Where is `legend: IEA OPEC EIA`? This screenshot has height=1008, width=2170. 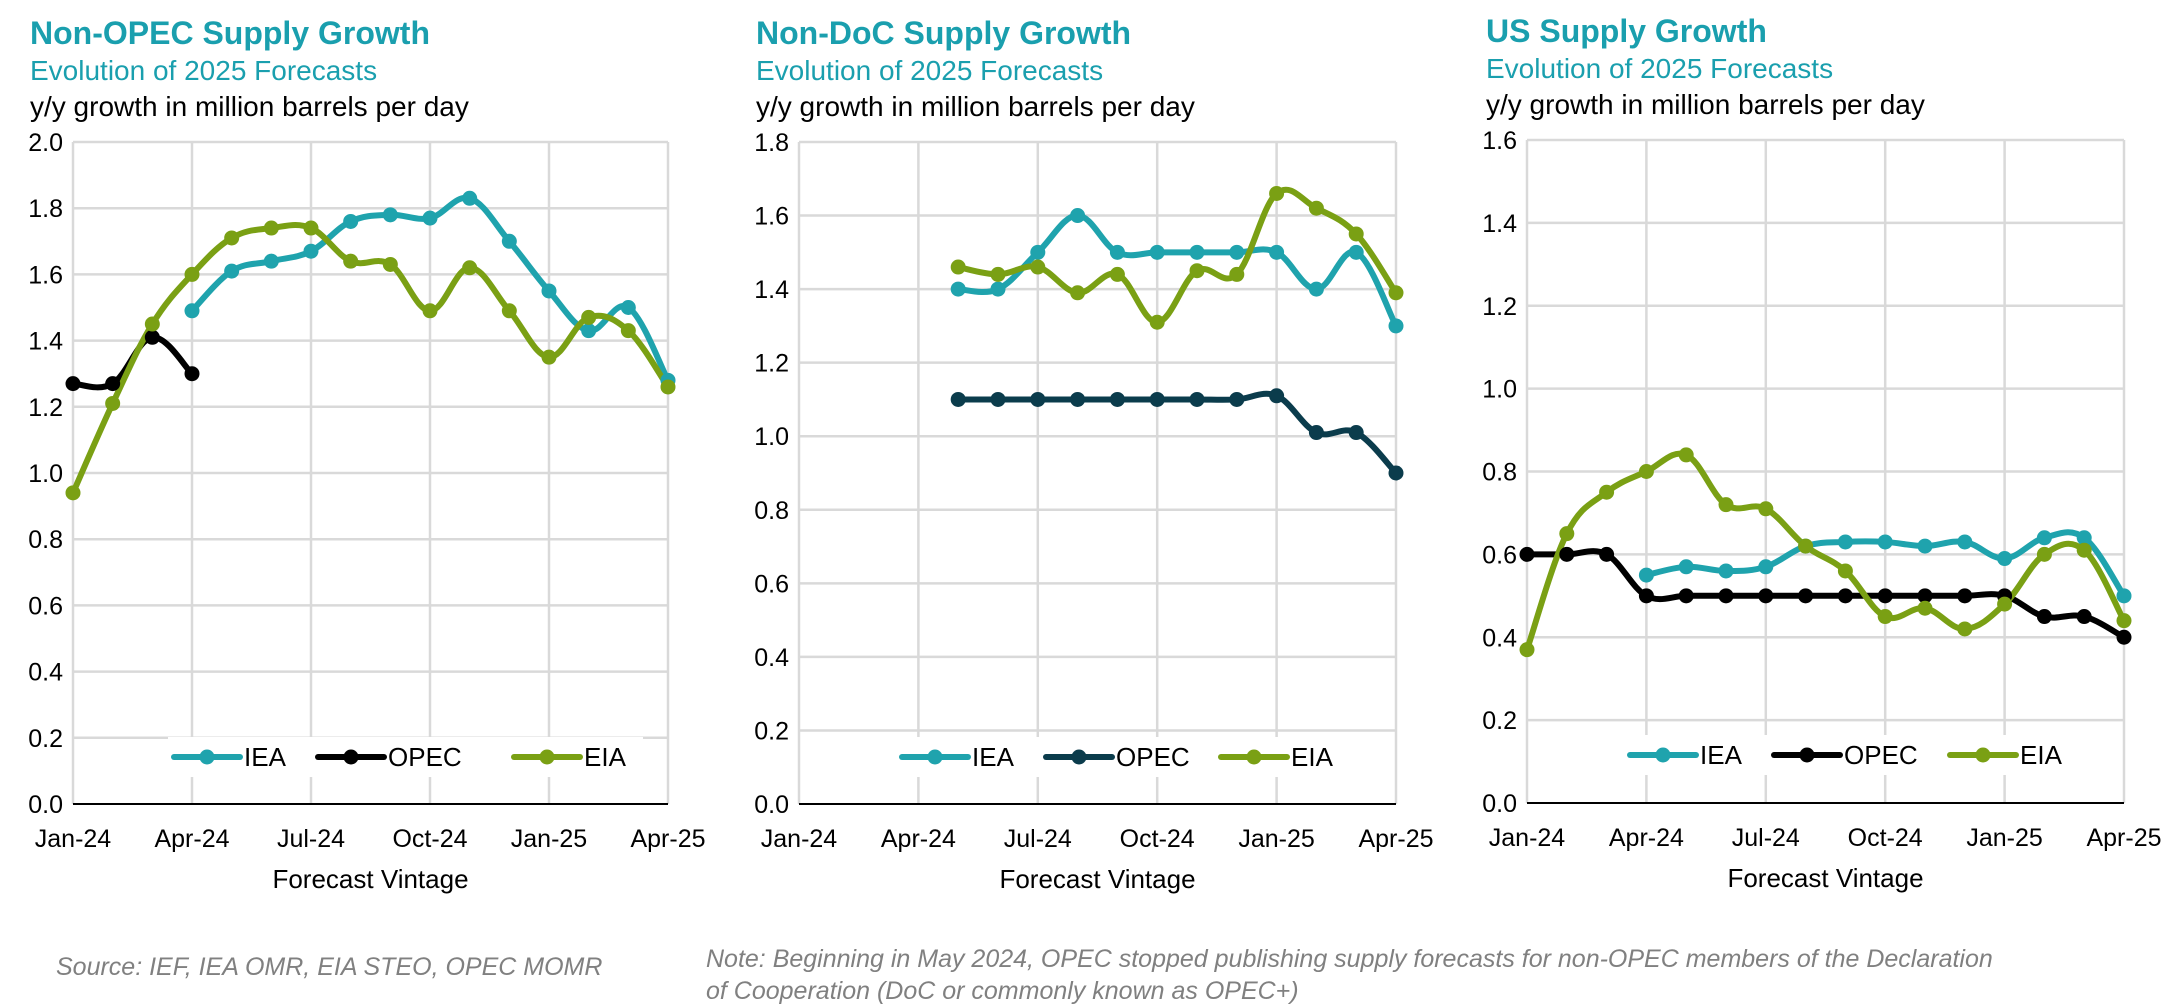 legend: IEA OPEC EIA is located at coordinates (1845, 755).